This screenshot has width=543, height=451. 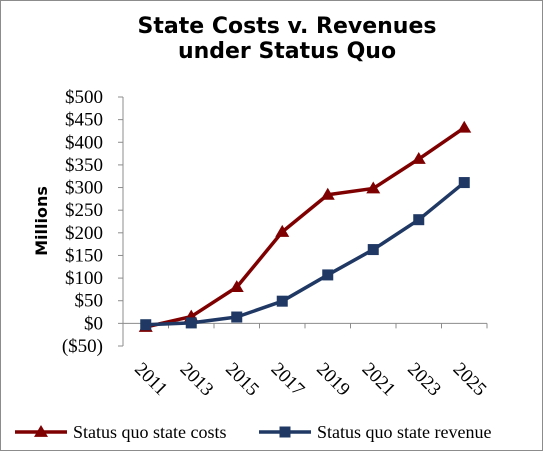 I want to click on x-tick-label: 2011, so click(x=150, y=379).